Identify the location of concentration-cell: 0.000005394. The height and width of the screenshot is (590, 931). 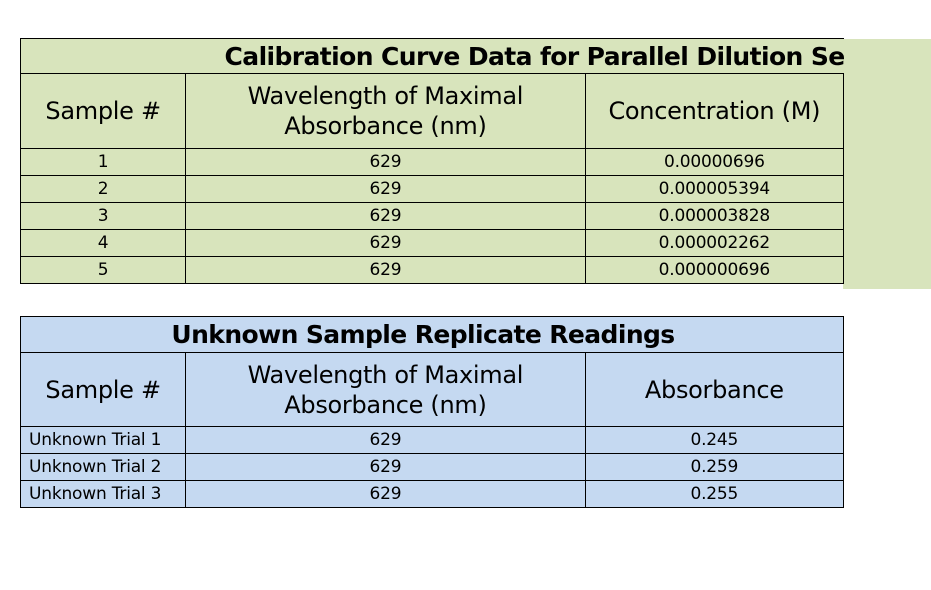
(714, 189).